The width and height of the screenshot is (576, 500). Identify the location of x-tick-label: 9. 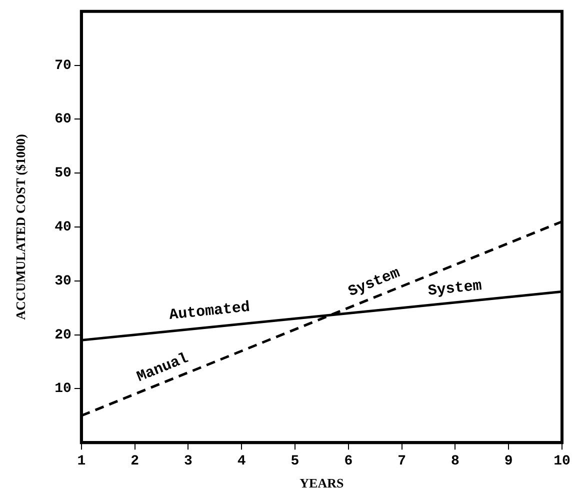
(508, 462).